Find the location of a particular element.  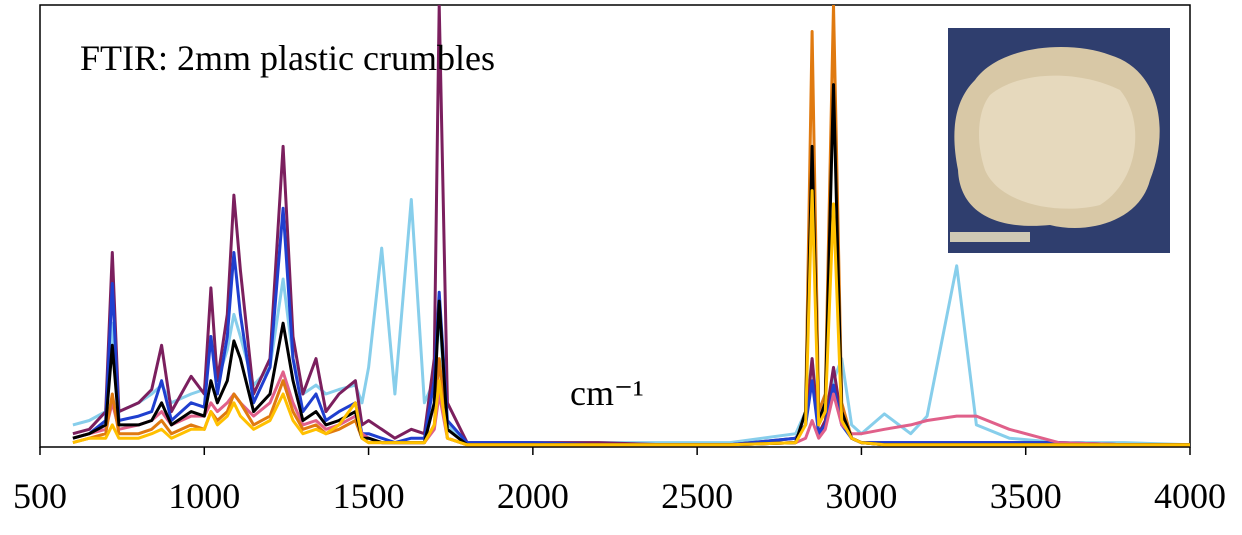

x-tick-label: 3500 is located at coordinates (1026, 496).